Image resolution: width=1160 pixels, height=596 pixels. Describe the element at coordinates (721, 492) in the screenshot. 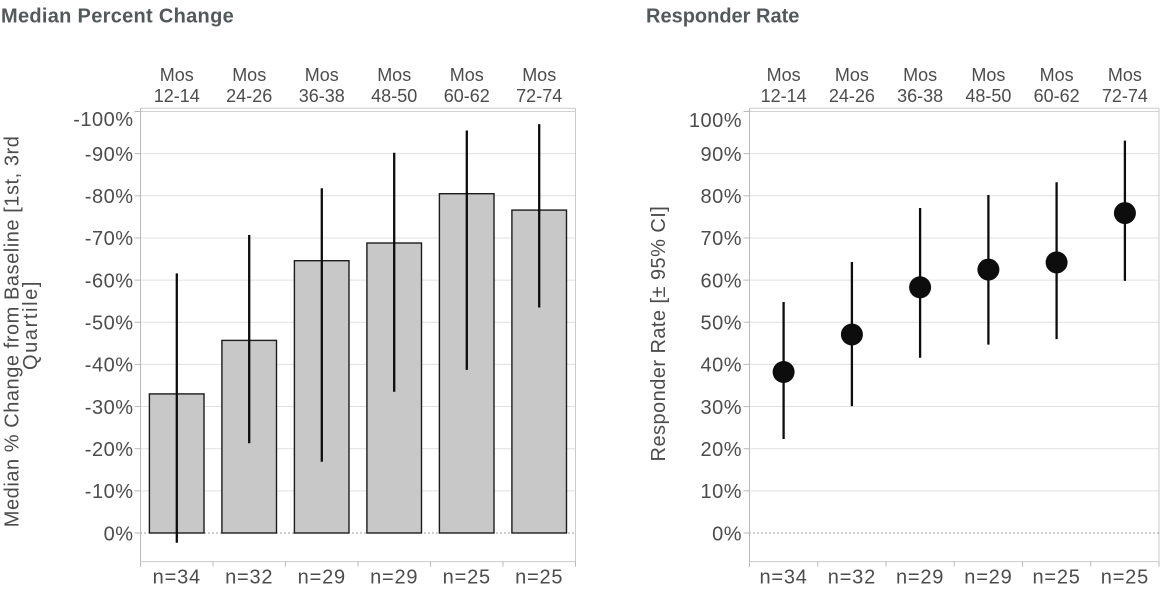

I see `svg-text: 10%` at that location.